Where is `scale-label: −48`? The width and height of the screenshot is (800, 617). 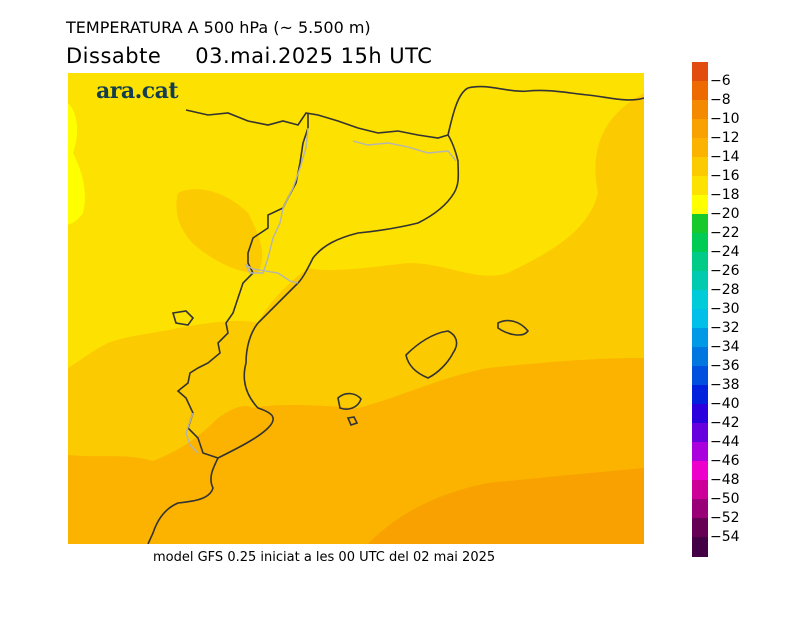 scale-label: −48 is located at coordinates (725, 480).